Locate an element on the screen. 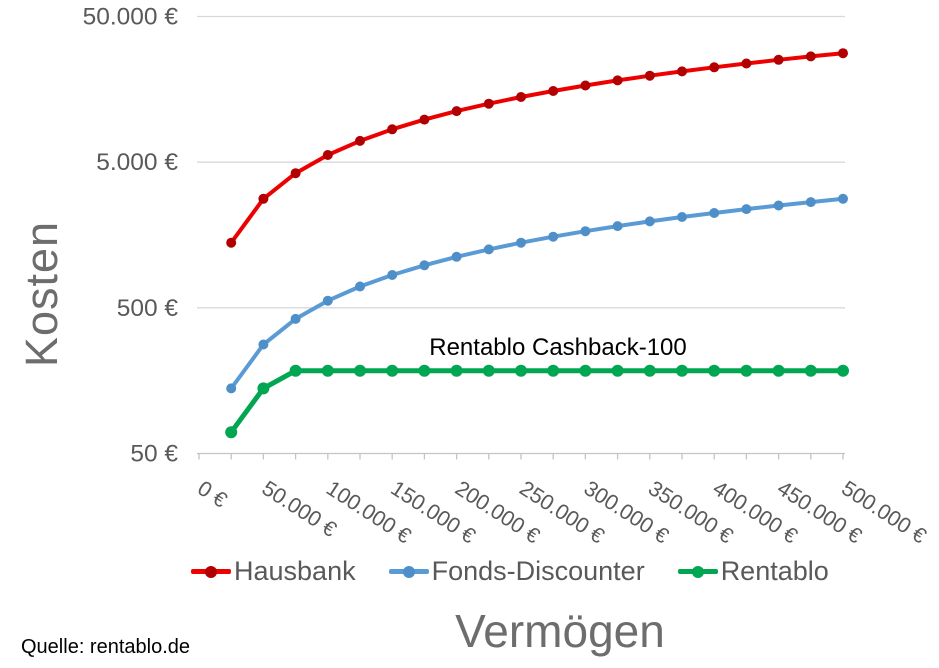  rentablo-line-marker-icon is located at coordinates (697, 571).